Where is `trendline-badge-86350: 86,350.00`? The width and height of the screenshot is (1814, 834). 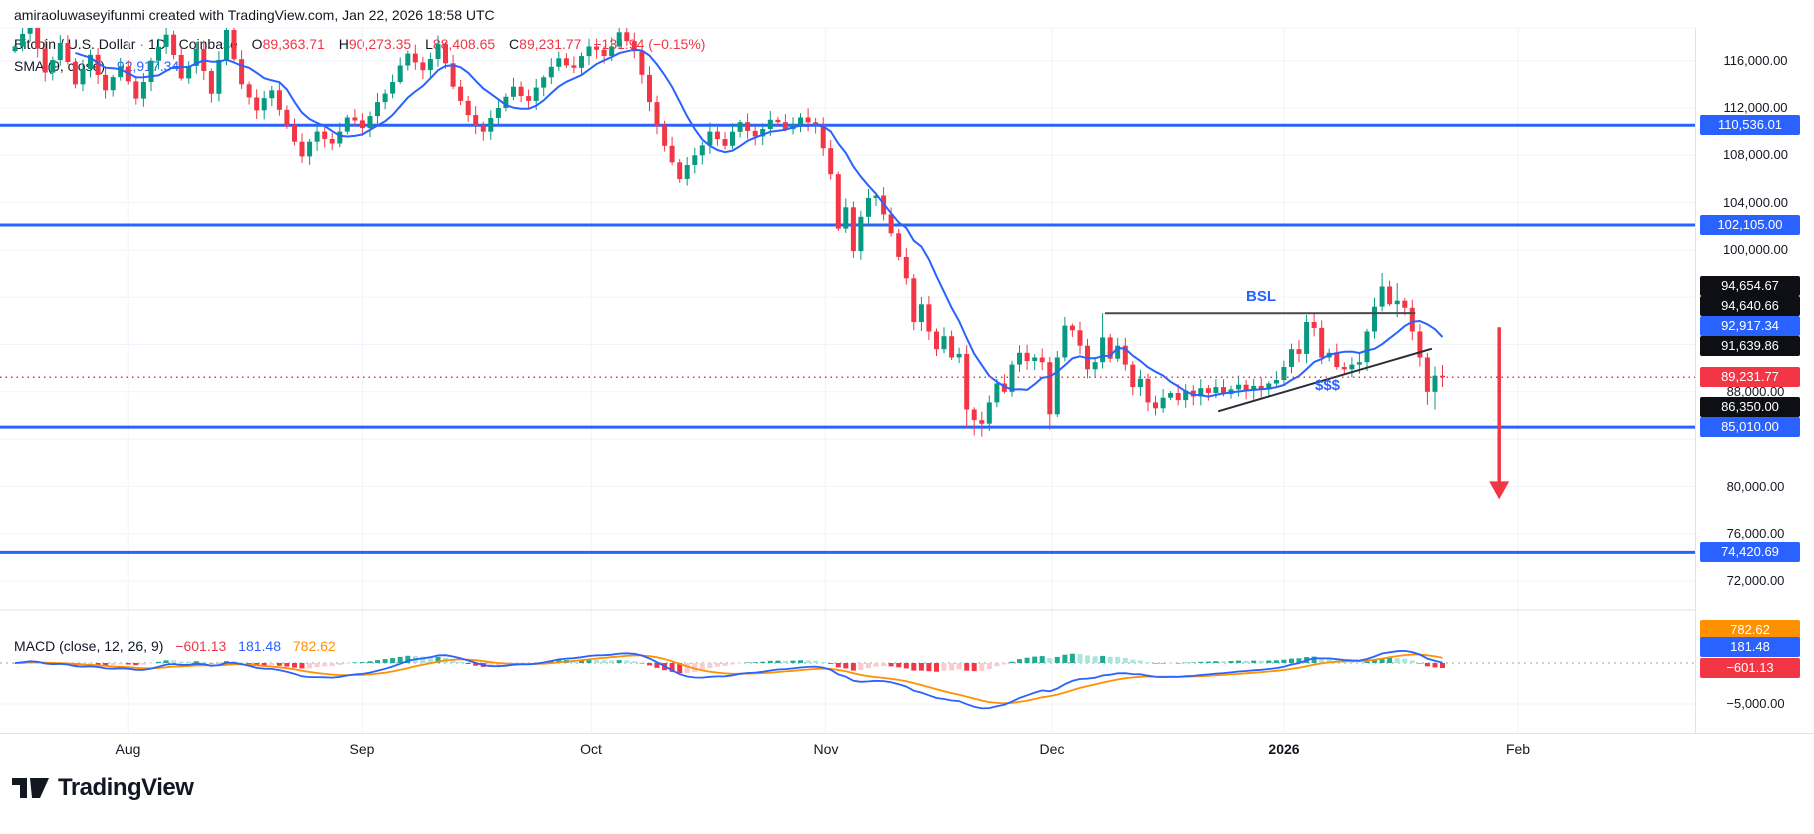 trendline-badge-86350: 86,350.00 is located at coordinates (1750, 407).